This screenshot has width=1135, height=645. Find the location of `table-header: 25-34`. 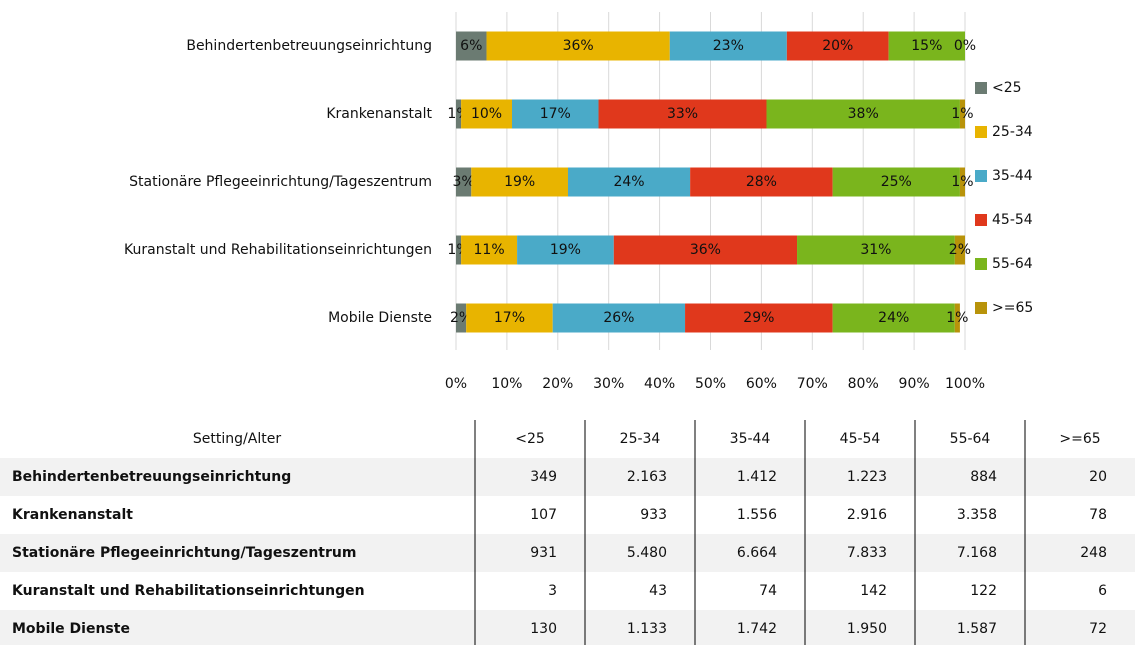

table-header: 25-34 is located at coordinates (640, 439).